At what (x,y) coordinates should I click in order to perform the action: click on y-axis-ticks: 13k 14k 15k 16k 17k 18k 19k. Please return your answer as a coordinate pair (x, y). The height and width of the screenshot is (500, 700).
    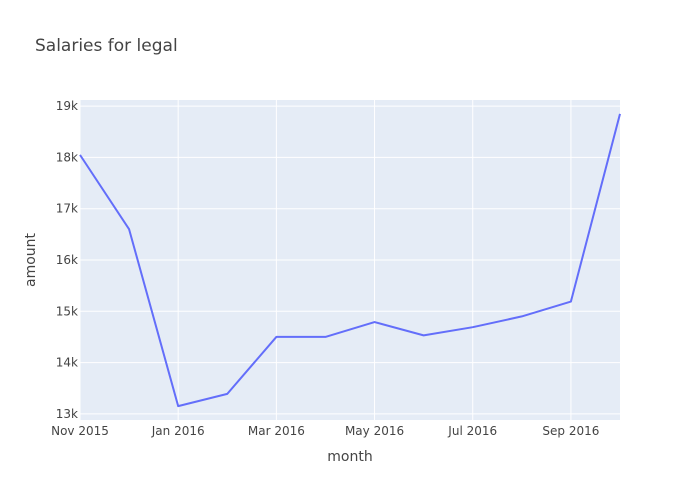
    Looking at the image, I should click on (67, 260).